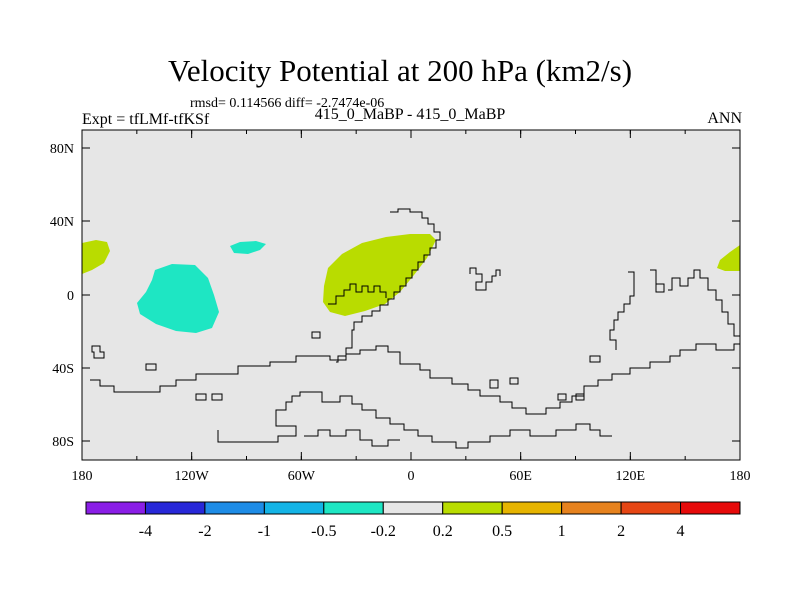 The width and height of the screenshot is (800, 600). Describe the element at coordinates (728, 258) in the screenshot. I see `positive-region-dateline-east` at that location.